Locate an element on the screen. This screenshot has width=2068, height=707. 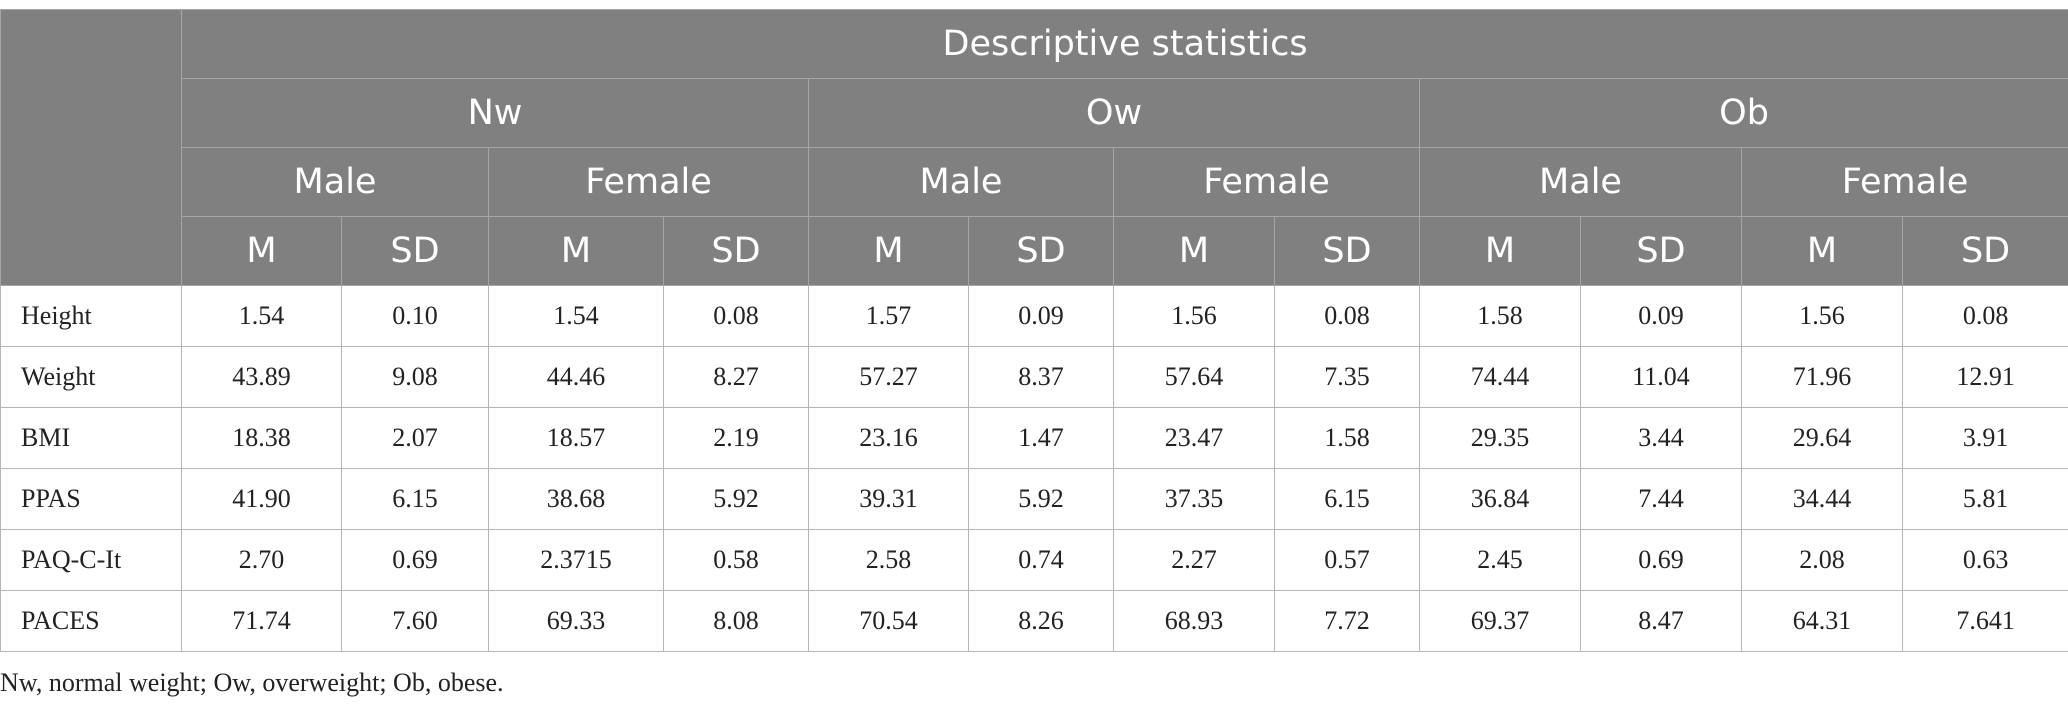
row-label: PAQ-C-It is located at coordinates (91, 560).